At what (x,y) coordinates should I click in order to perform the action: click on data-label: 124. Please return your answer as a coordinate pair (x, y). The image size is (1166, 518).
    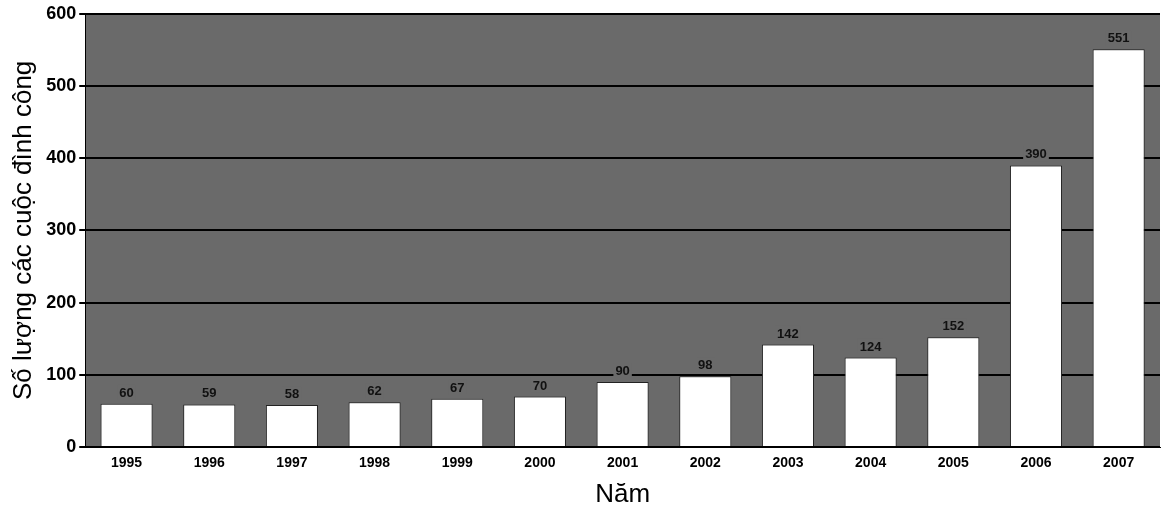
    Looking at the image, I should click on (871, 346).